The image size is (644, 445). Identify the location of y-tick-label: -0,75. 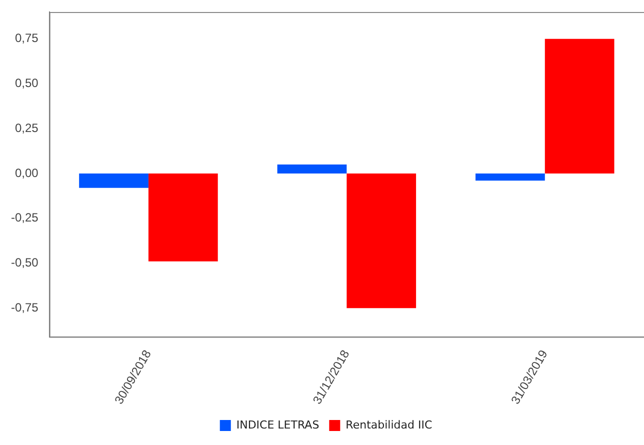
(24, 307).